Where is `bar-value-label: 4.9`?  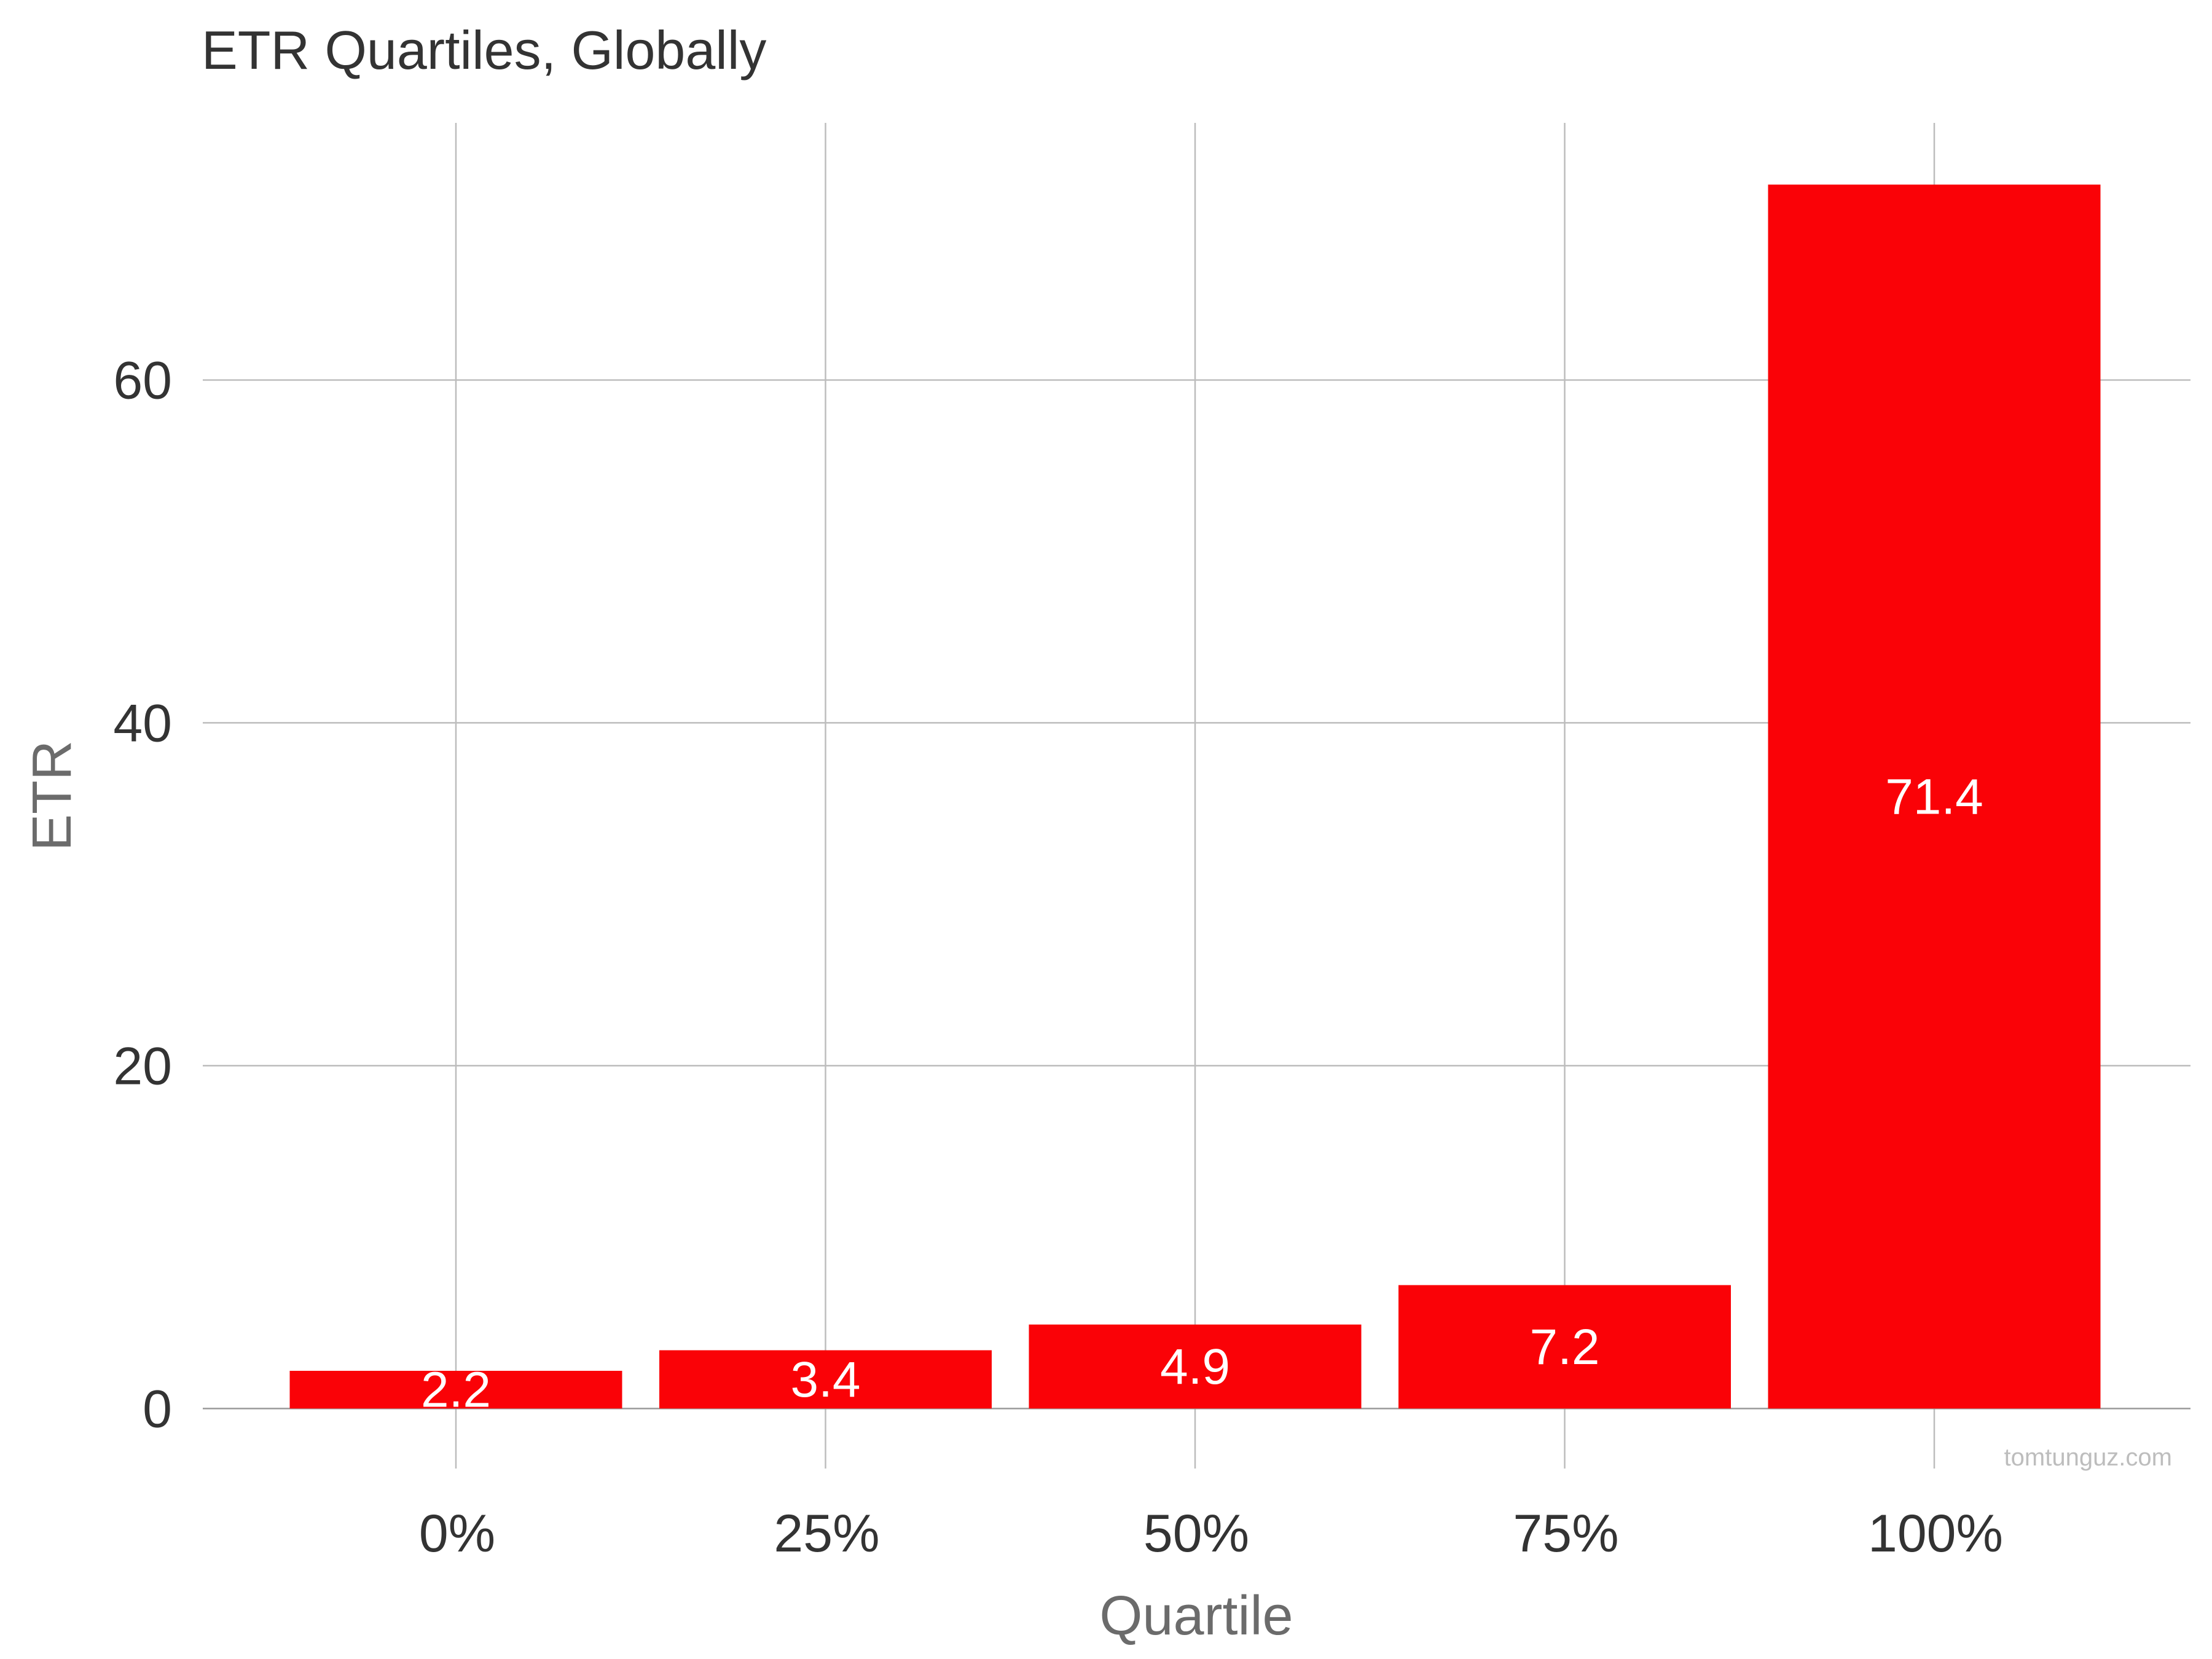 bar-value-label: 4.9 is located at coordinates (1195, 1367).